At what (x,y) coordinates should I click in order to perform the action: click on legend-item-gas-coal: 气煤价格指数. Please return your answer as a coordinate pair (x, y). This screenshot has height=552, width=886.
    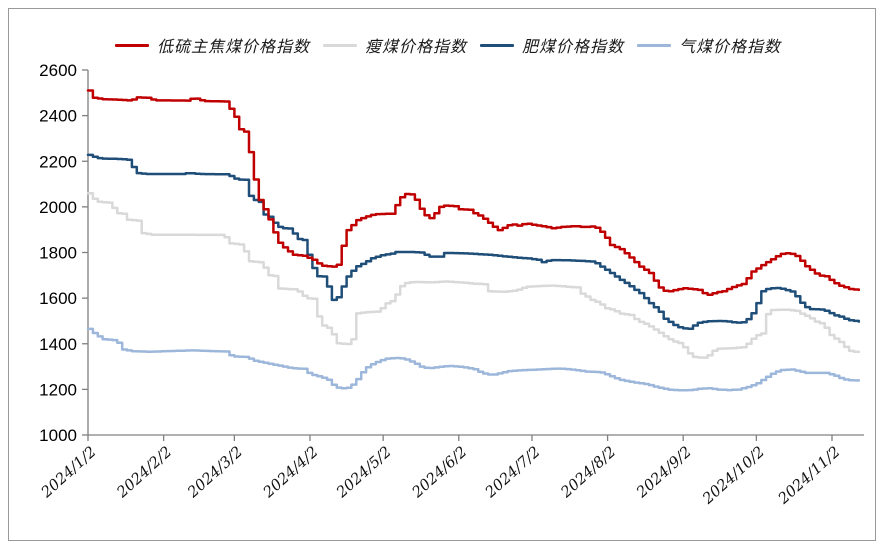
    Looking at the image, I should click on (709, 45).